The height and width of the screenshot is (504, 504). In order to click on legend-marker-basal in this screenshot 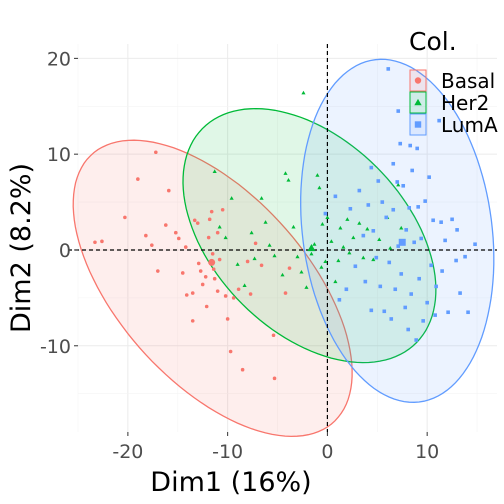, I will do `click(418, 80)`.